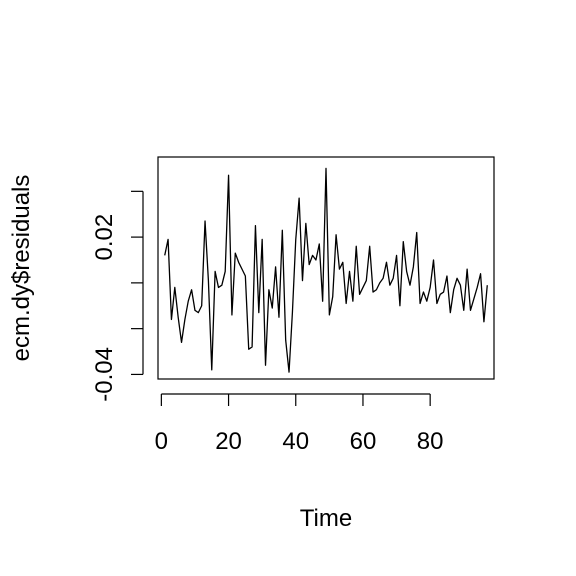 Image resolution: width=576 pixels, height=576 pixels. What do you see at coordinates (228, 441) in the screenshot?
I see `x-tick-label: 20` at bounding box center [228, 441].